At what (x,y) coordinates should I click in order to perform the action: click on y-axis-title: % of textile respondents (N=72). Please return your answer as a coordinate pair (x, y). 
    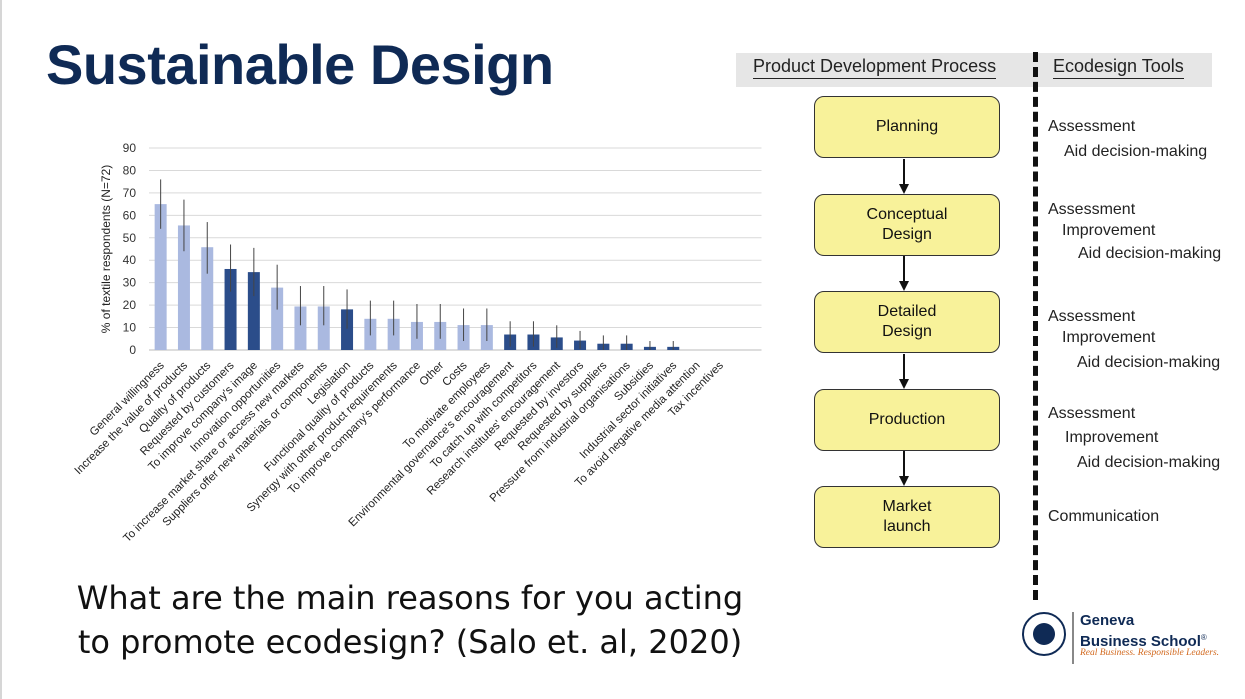
    Looking at the image, I should click on (106, 249).